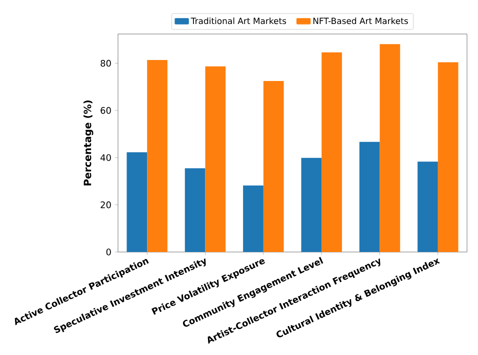 This screenshot has width=478, height=355. What do you see at coordinates (238, 21) in the screenshot?
I see `legend-label: Traditional Art Markets` at bounding box center [238, 21].